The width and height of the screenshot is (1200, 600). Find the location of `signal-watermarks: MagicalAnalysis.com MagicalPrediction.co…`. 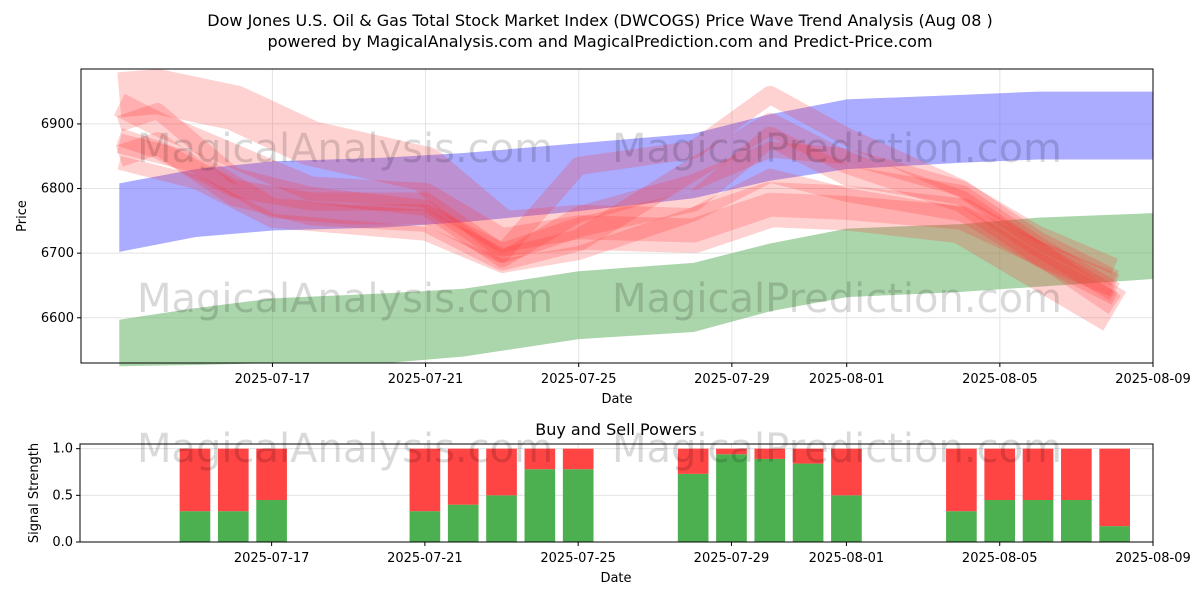

signal-watermarks: MagicalAnalysis.com MagicalPrediction.co… is located at coordinates (599, 449).